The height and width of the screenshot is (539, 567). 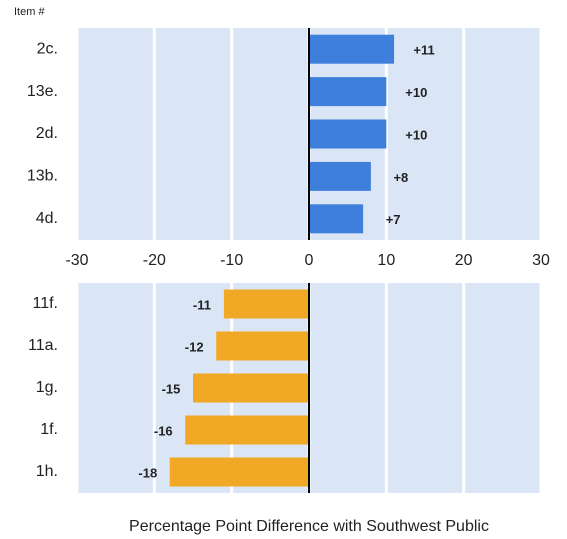 What do you see at coordinates (47, 133) in the screenshot?
I see `category-label: 2d.` at bounding box center [47, 133].